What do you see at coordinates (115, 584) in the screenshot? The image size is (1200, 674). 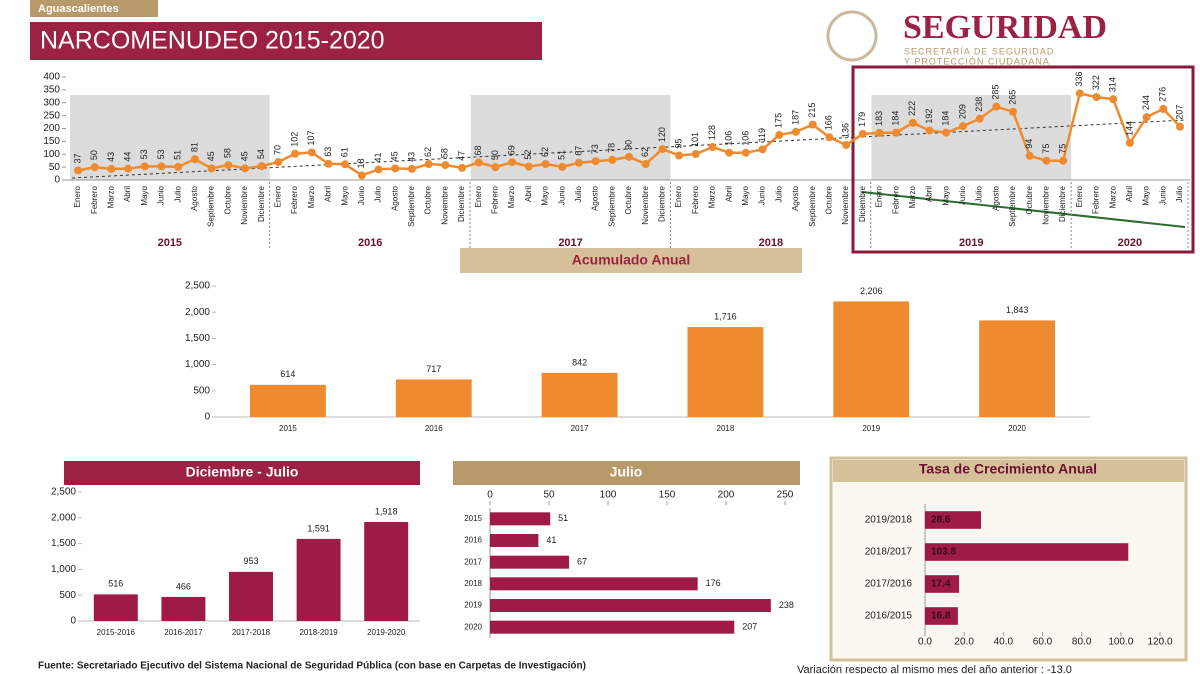 I see `value-label: 516` at bounding box center [115, 584].